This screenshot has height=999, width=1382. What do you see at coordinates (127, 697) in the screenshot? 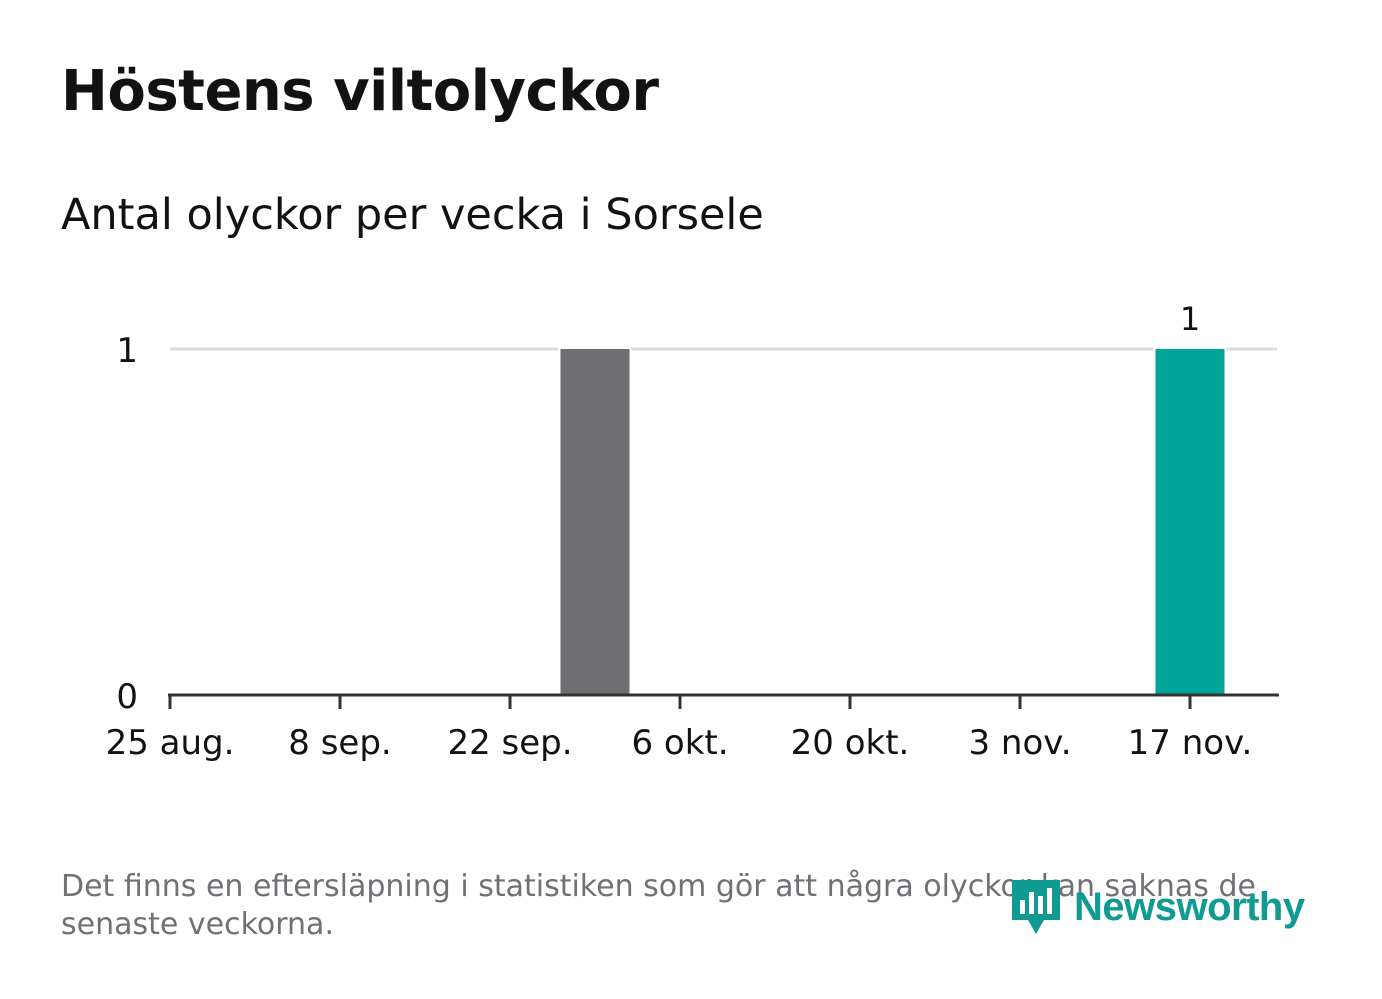
I see `y-tick-label: 0` at bounding box center [127, 697].